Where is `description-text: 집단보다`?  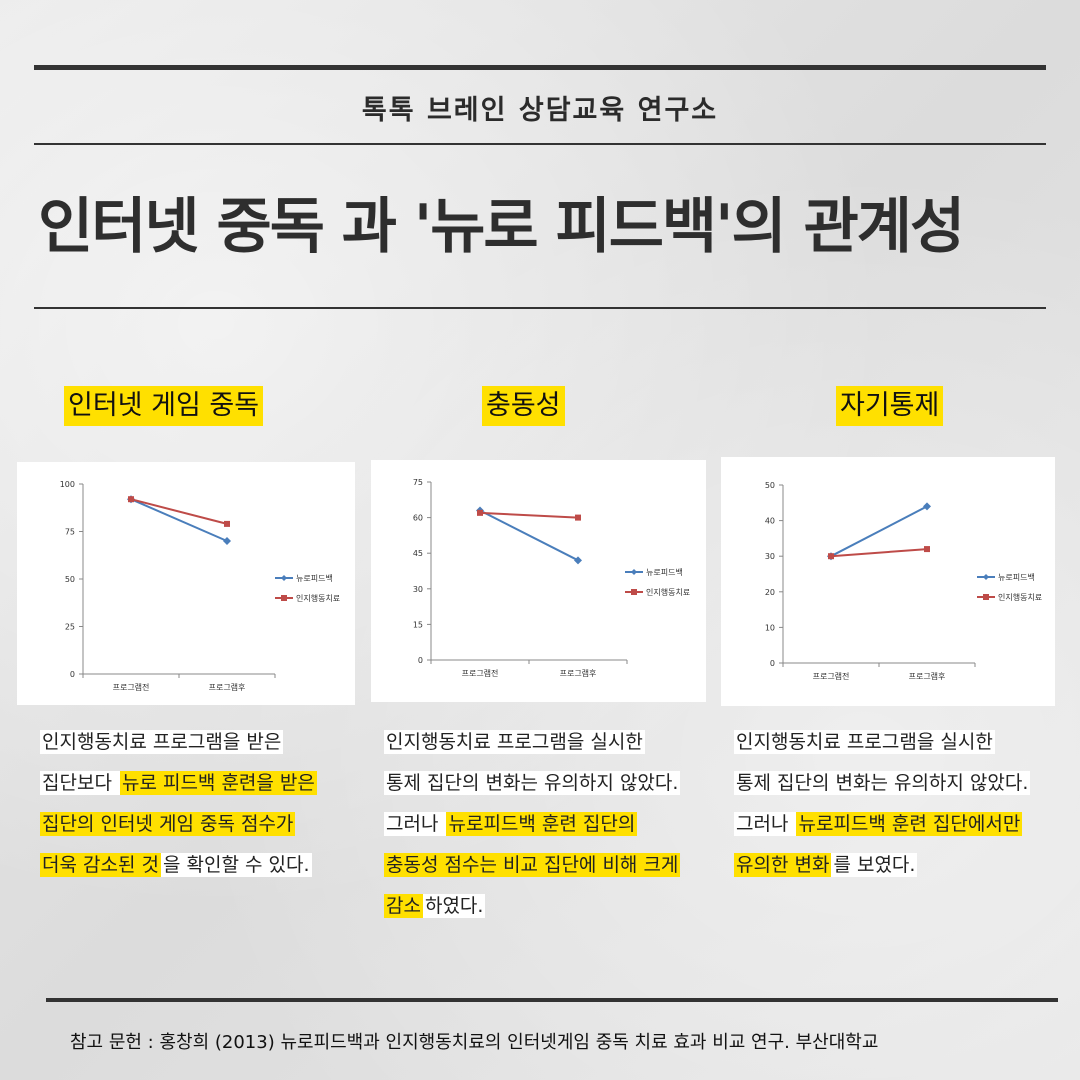
description-text: 집단보다 is located at coordinates (80, 783).